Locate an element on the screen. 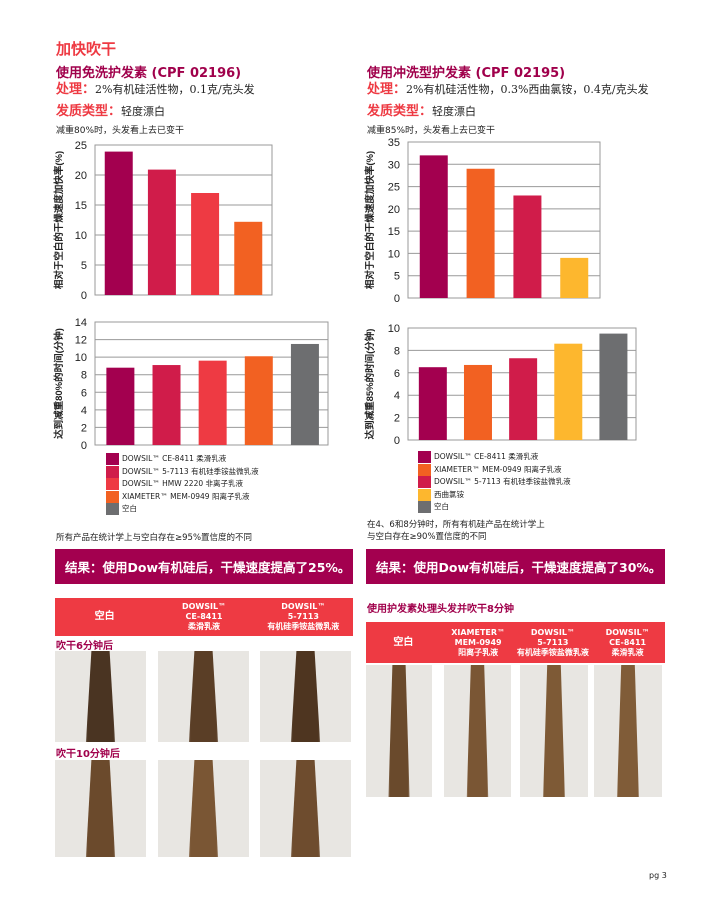 This screenshot has width=705, height=910. legend-item: DOWSIL™ 5-7113 有机硅季铵盐微乳液 is located at coordinates (182, 472).